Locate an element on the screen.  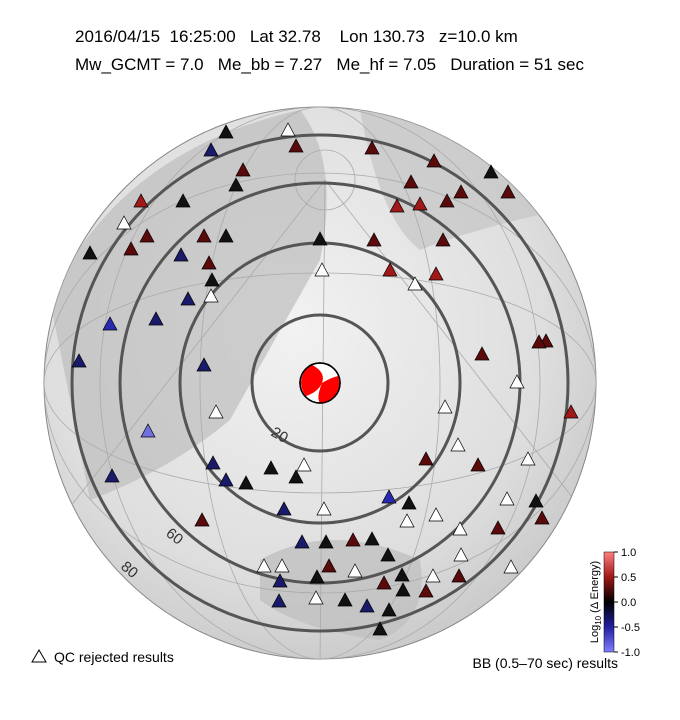
colorbar-title-prefix: Log is located at coordinates (595, 634).